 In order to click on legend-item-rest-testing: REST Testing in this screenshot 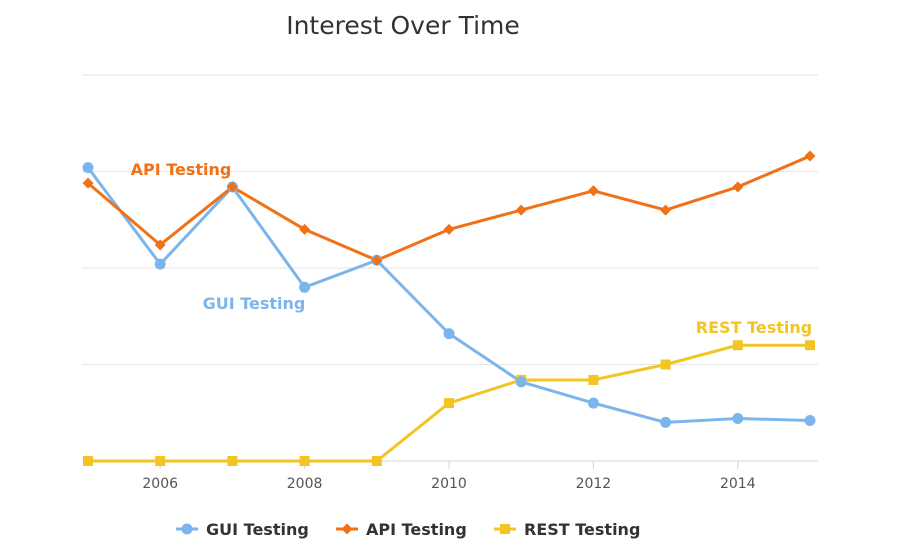, I will do `click(567, 529)`.